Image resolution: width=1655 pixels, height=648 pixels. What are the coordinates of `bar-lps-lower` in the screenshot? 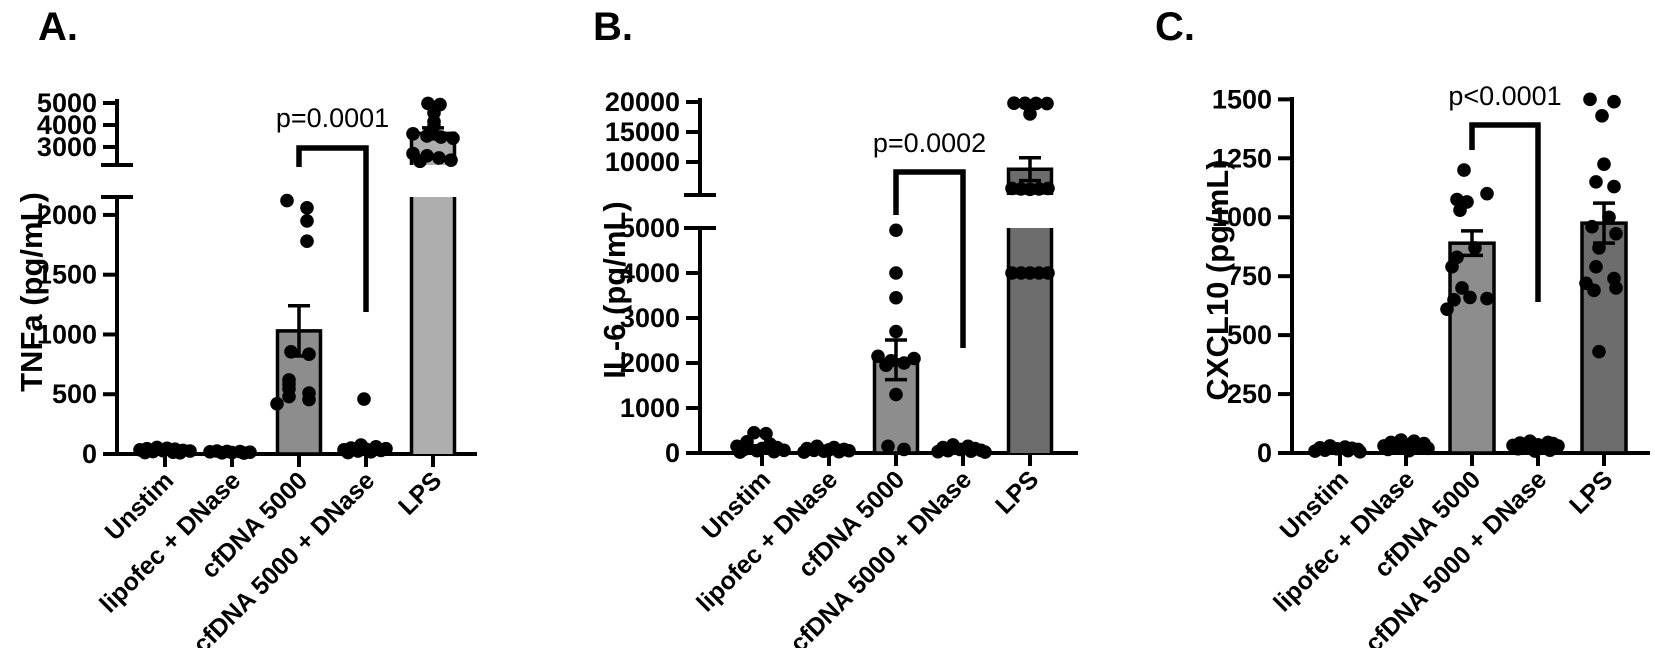 It's located at (433, 325).